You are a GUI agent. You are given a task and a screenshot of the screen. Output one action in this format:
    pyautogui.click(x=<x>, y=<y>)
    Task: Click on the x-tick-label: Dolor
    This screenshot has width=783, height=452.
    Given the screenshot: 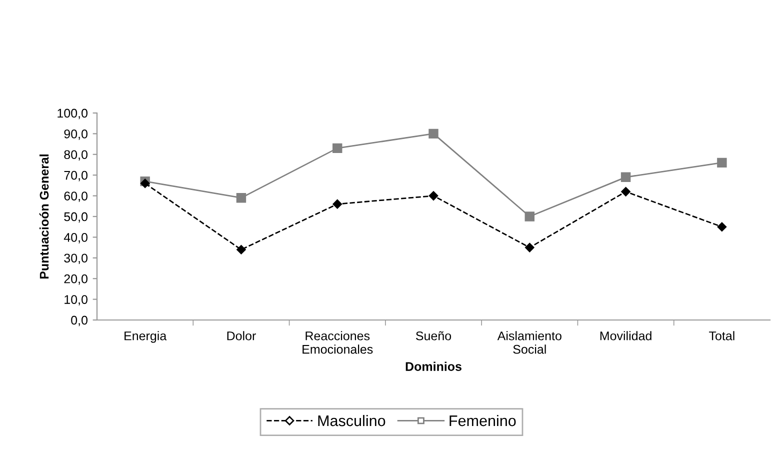 What is the action you would take?
    pyautogui.click(x=241, y=335)
    